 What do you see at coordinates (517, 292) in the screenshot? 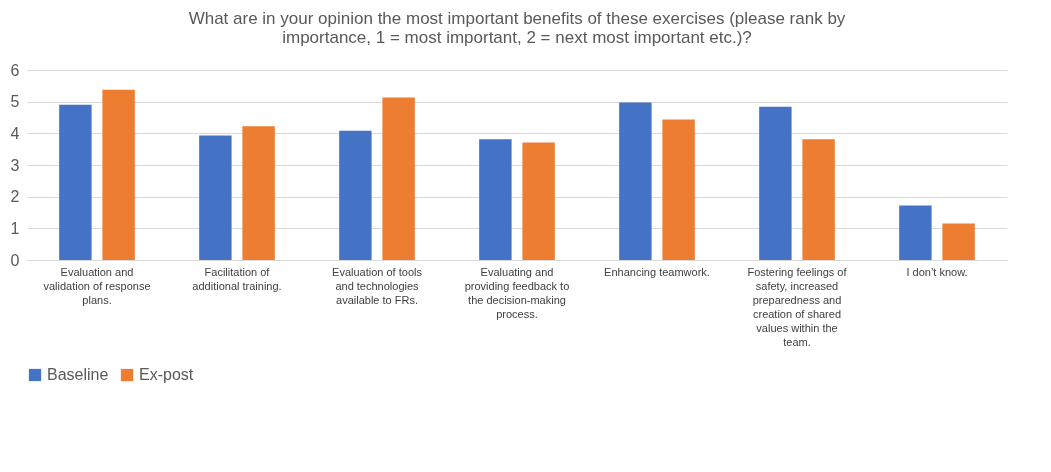
I see `x-tick-label: Evaluating and providing feedback to the decision-making process.` at bounding box center [517, 292].